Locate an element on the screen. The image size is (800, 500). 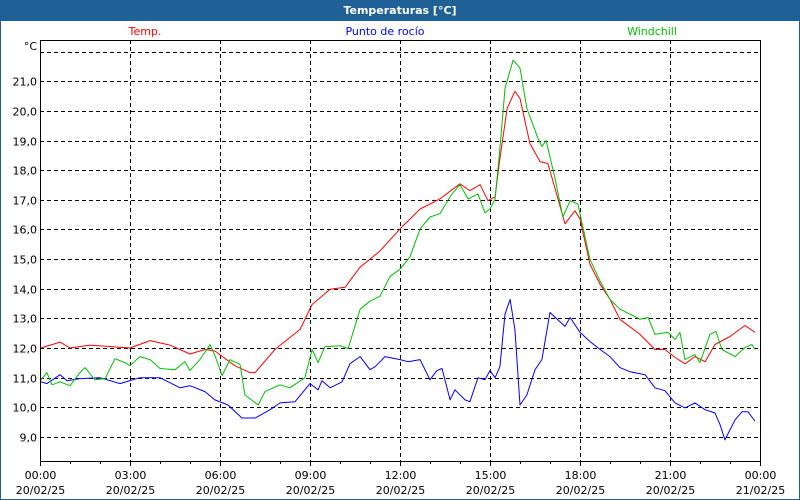
y-tick-label: 9,0 is located at coordinates (29, 438).